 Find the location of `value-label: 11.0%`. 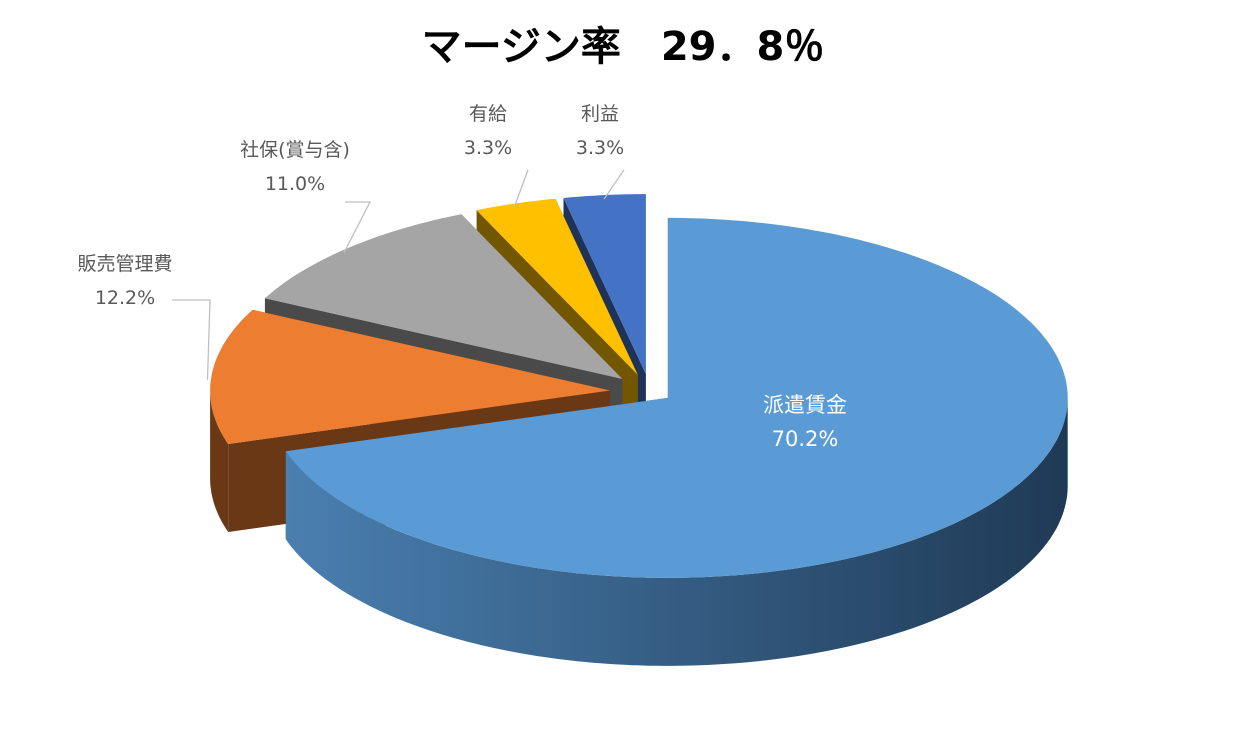

value-label: 11.0% is located at coordinates (295, 184).